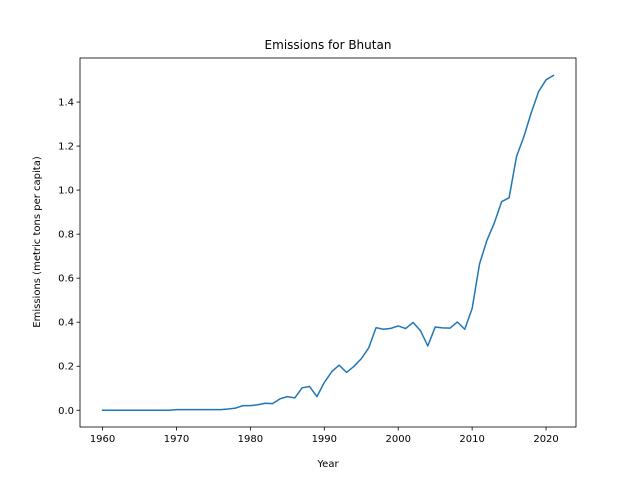  I want to click on x-tick-label: 2010, so click(471, 439).